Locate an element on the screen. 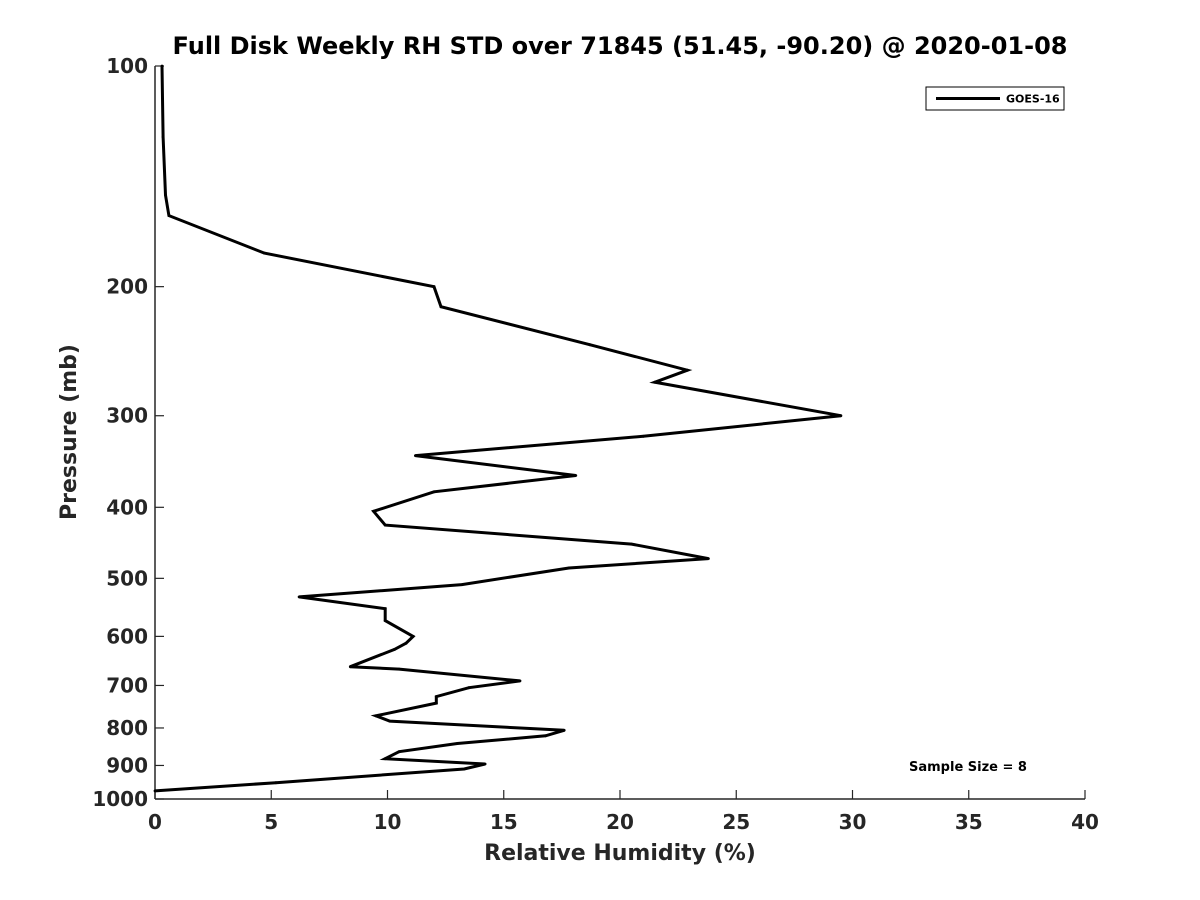 Image resolution: width=1200 pixels, height=900 pixels. x-tick-label: 25 is located at coordinates (736, 822).